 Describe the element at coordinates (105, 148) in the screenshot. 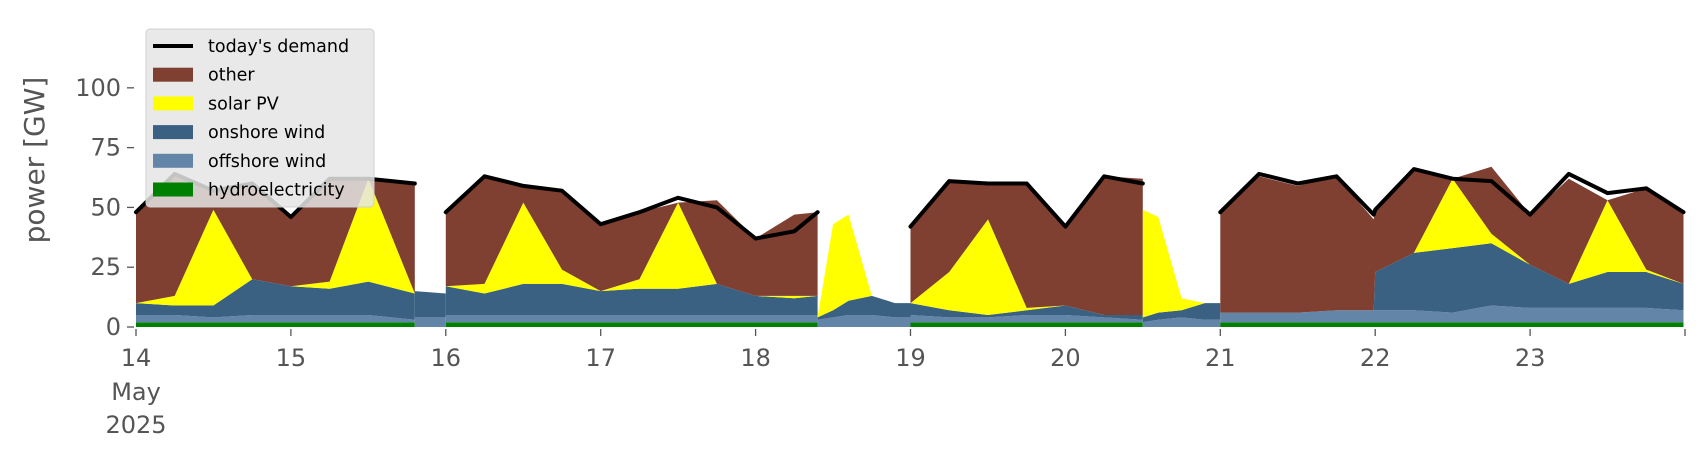

I see `y-tick-label: 75` at that location.